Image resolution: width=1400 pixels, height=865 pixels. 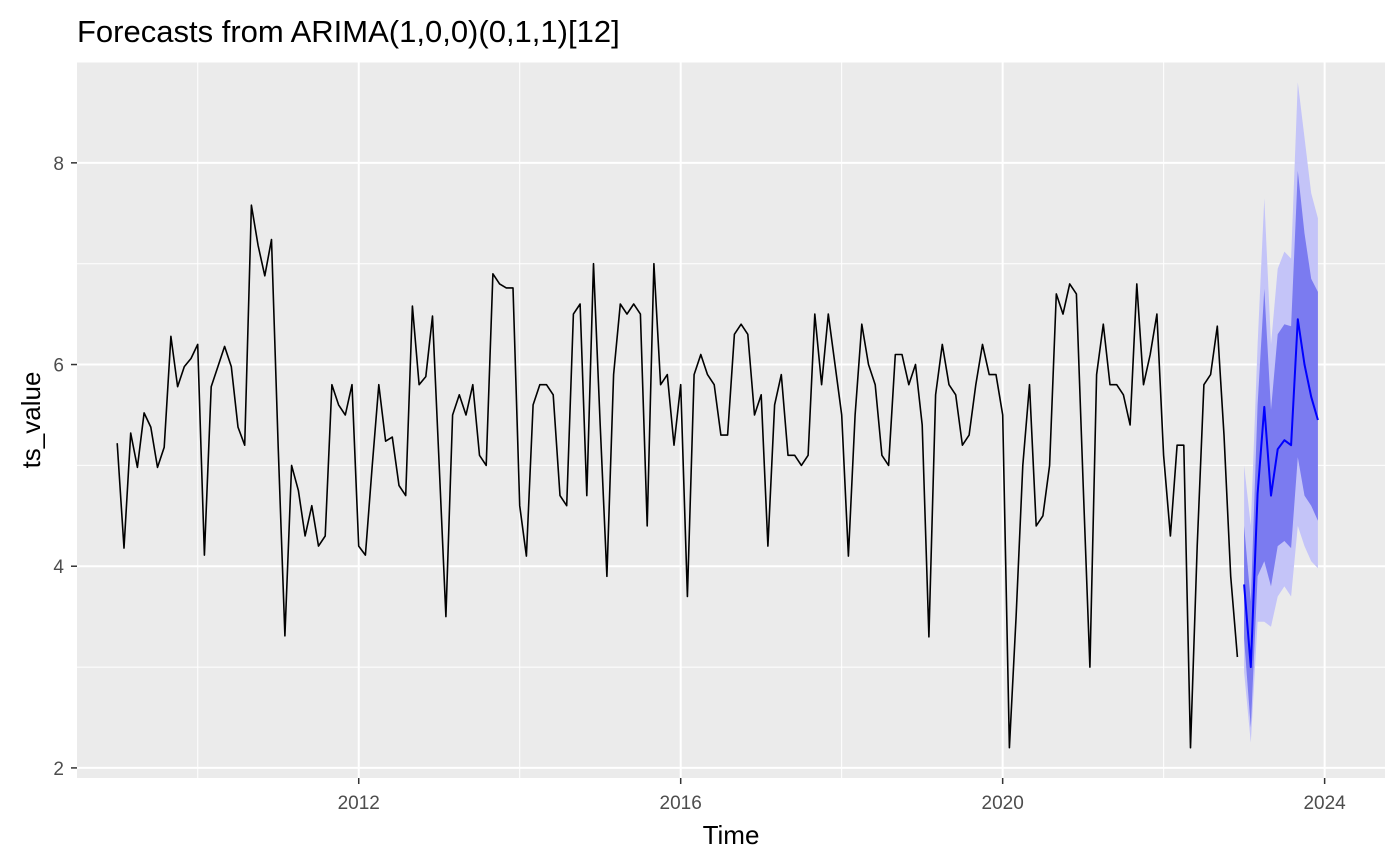 What do you see at coordinates (58, 567) in the screenshot?
I see `y-tick-label: 4` at bounding box center [58, 567].